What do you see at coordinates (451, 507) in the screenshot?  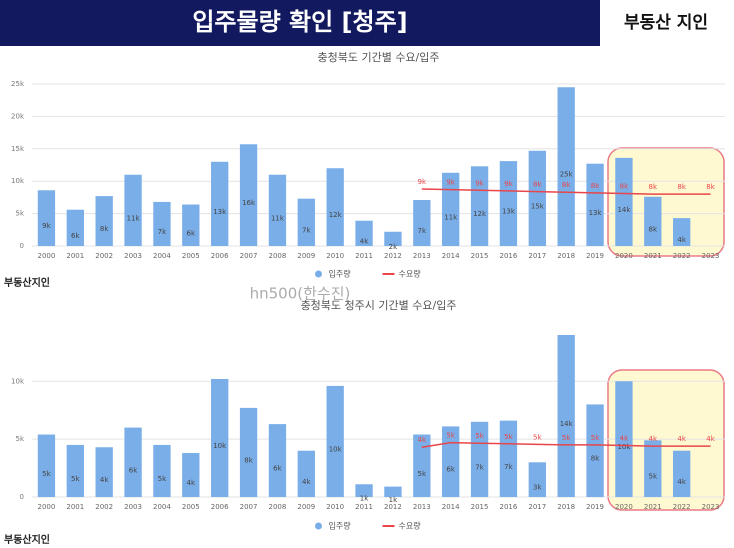 I see `x-tick-label: 2014` at bounding box center [451, 507].